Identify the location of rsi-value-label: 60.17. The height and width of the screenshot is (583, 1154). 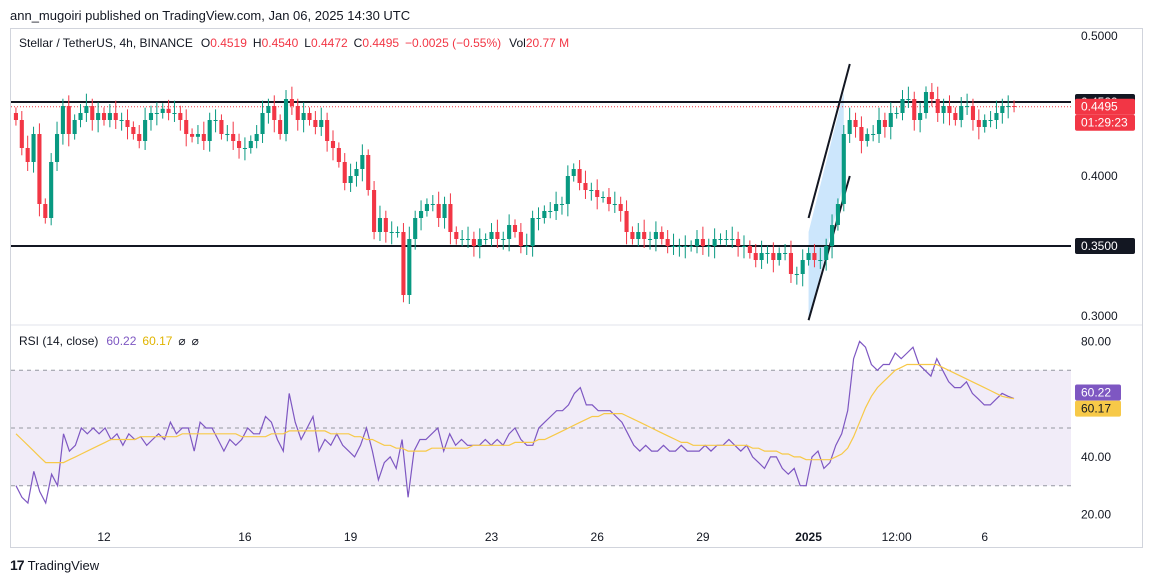
(1096, 409).